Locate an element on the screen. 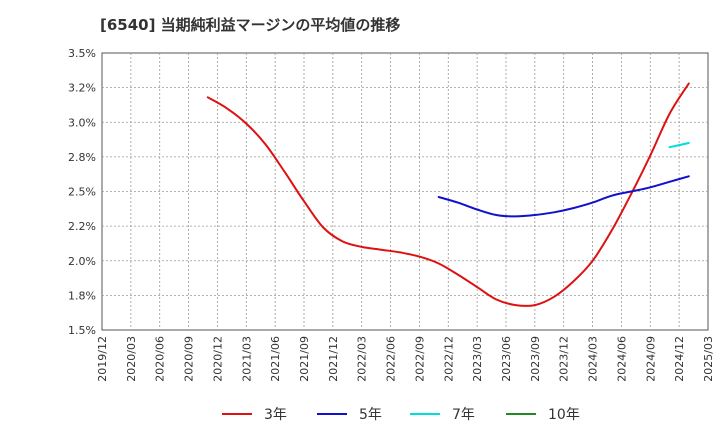 The image size is (720, 440). chart-title: [6540] 当期純利益マージンの平均値の推移 is located at coordinates (250, 25).